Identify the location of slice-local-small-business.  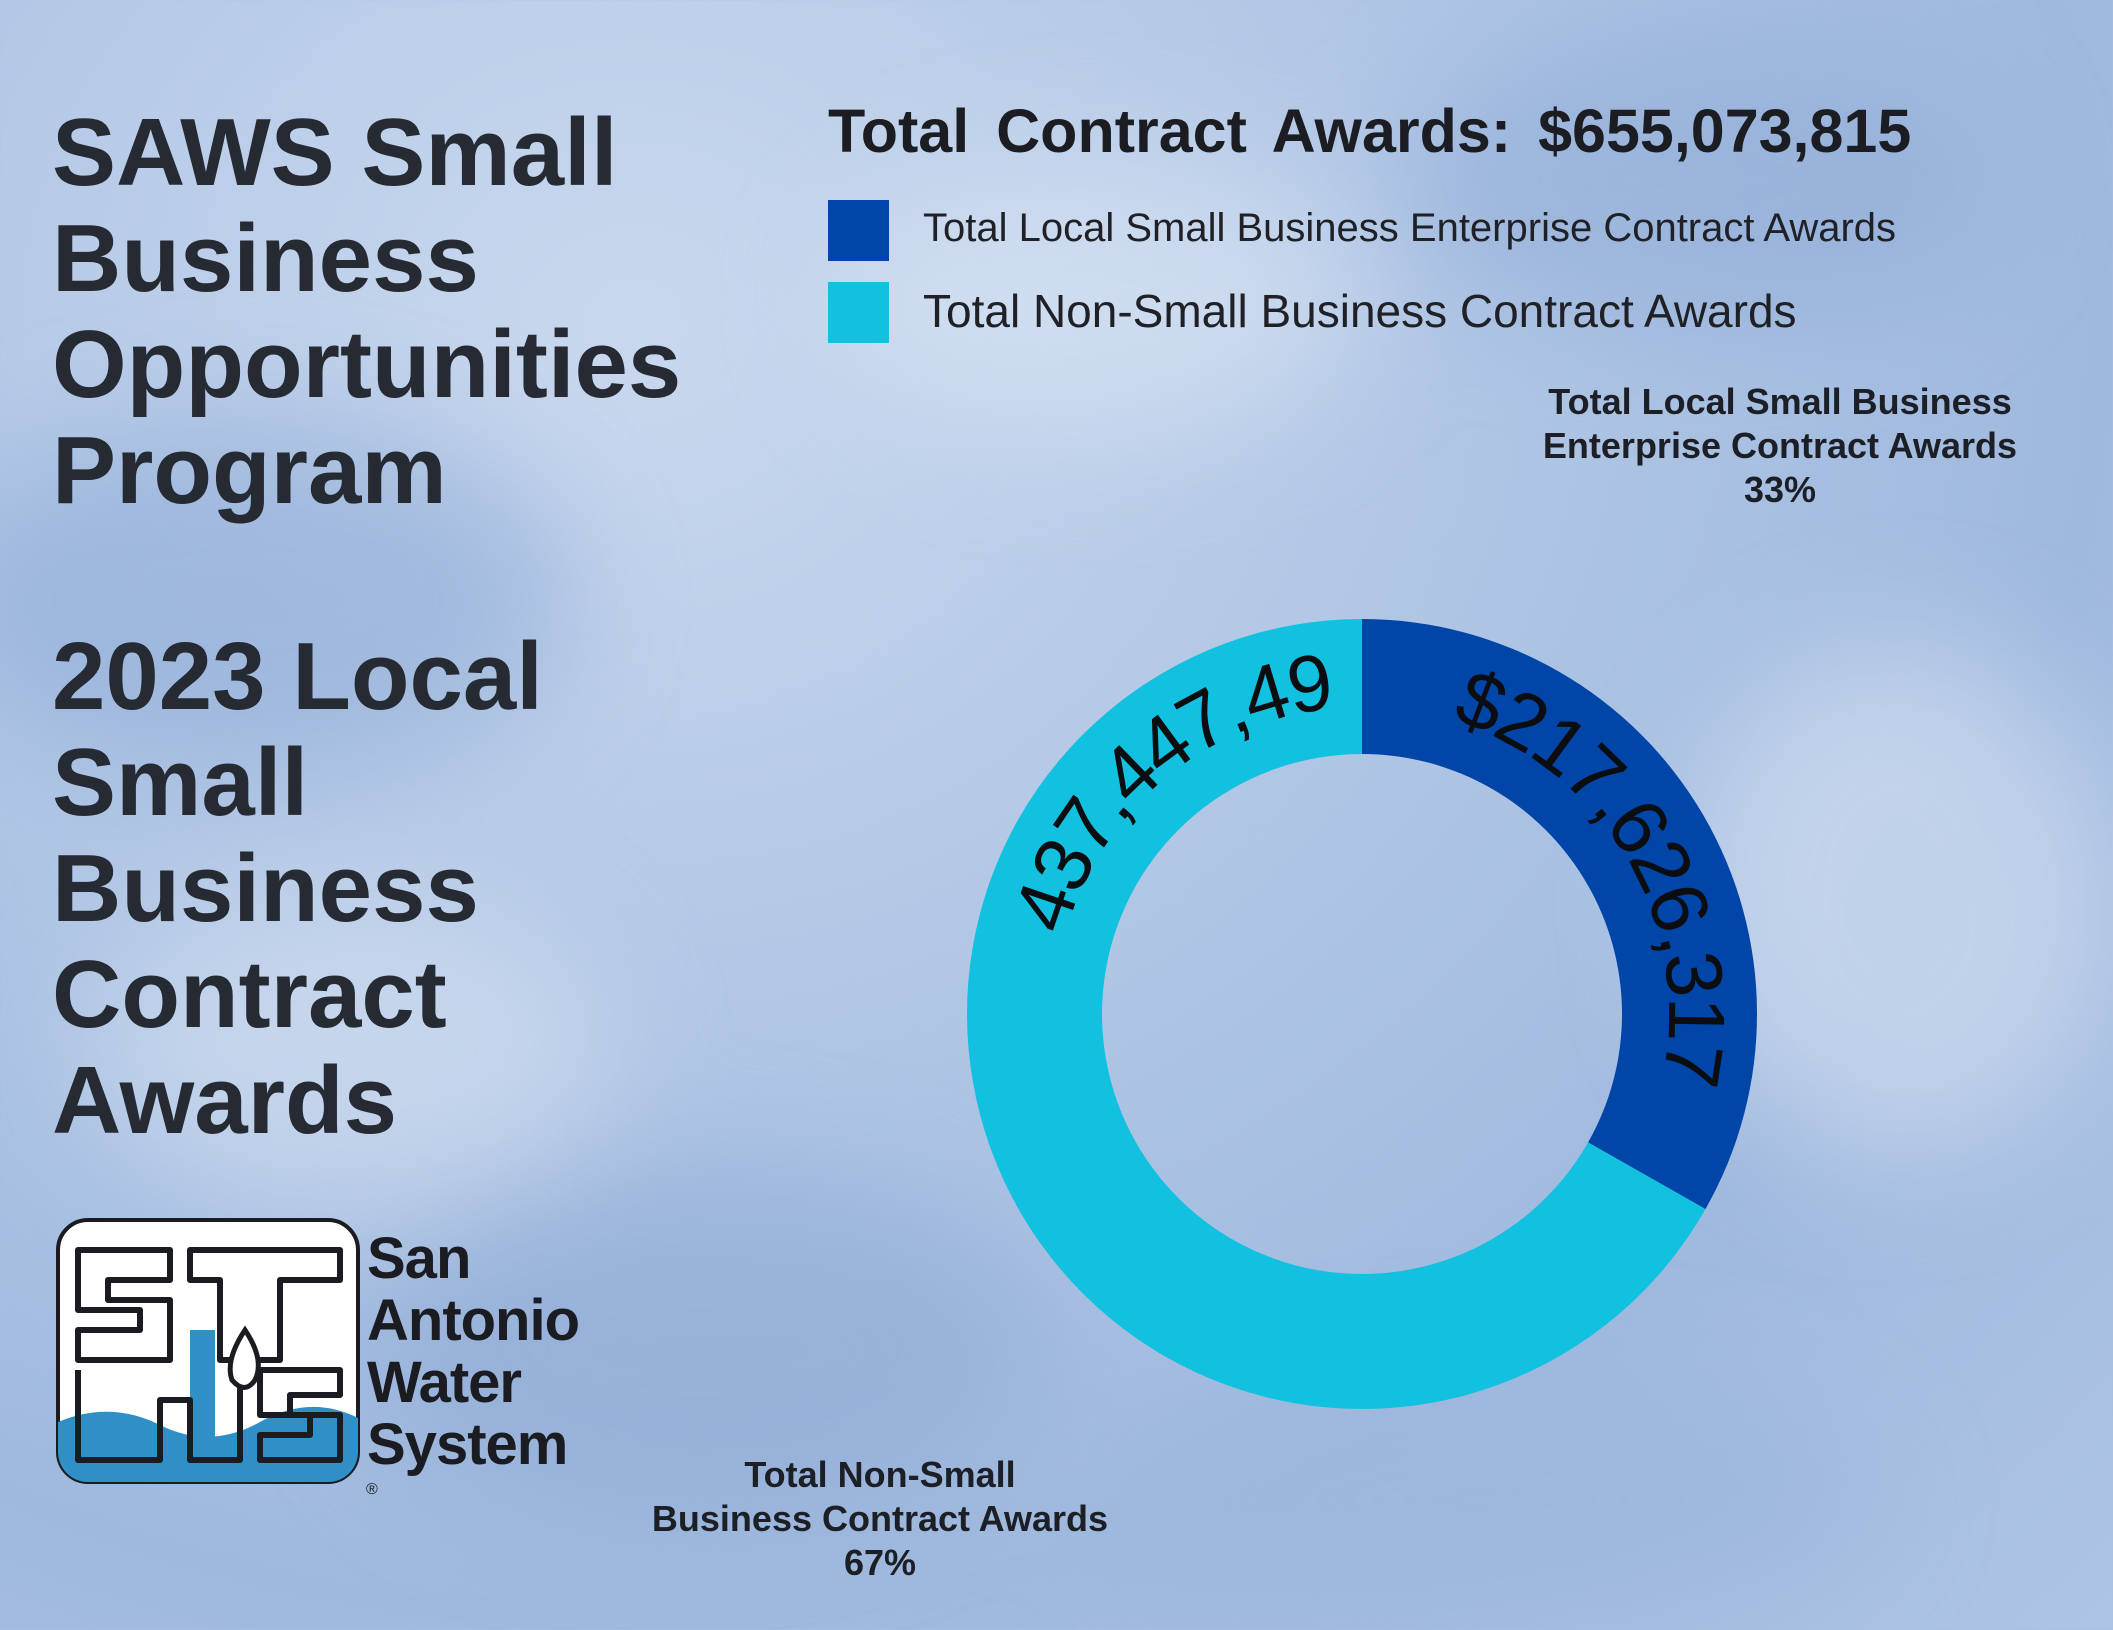
(1559, 914).